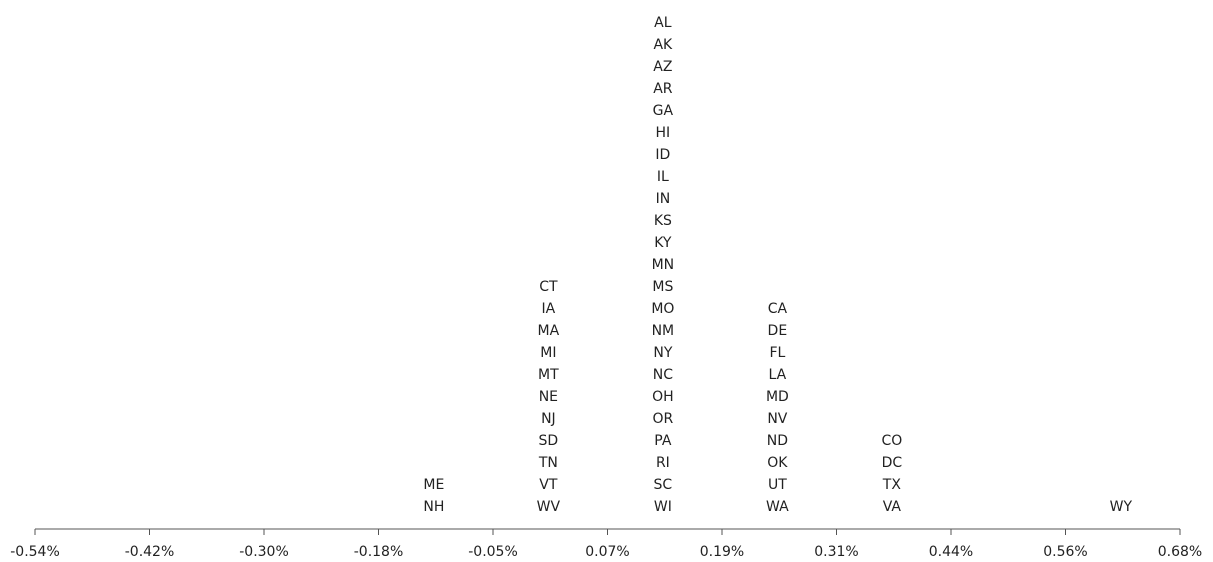  I want to click on state-label: IL, so click(663, 177).